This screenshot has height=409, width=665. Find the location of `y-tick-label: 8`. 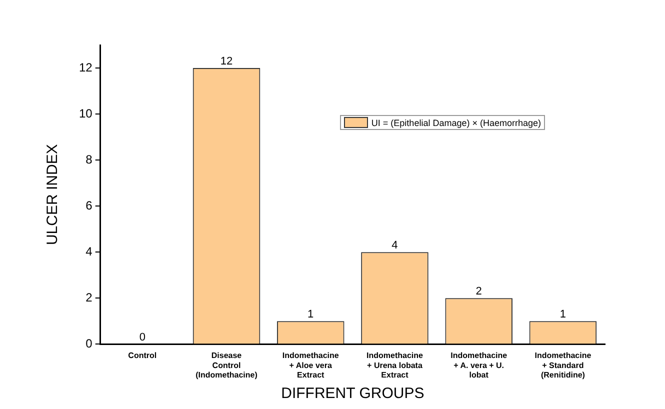

y-tick-label: 8 is located at coordinates (89, 159).